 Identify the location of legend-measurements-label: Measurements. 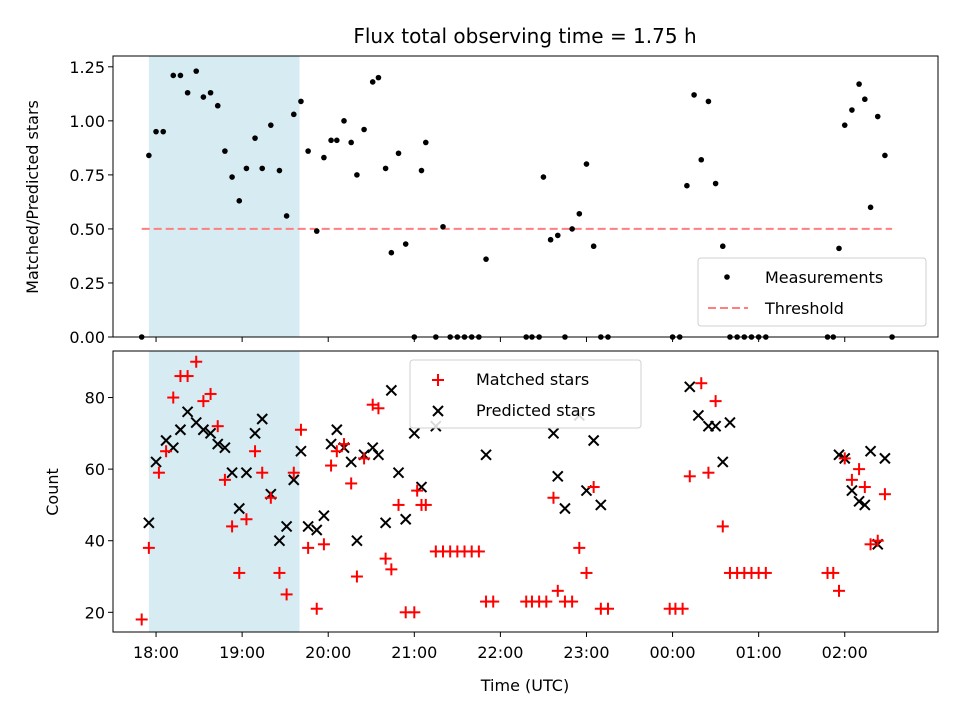
(824, 277).